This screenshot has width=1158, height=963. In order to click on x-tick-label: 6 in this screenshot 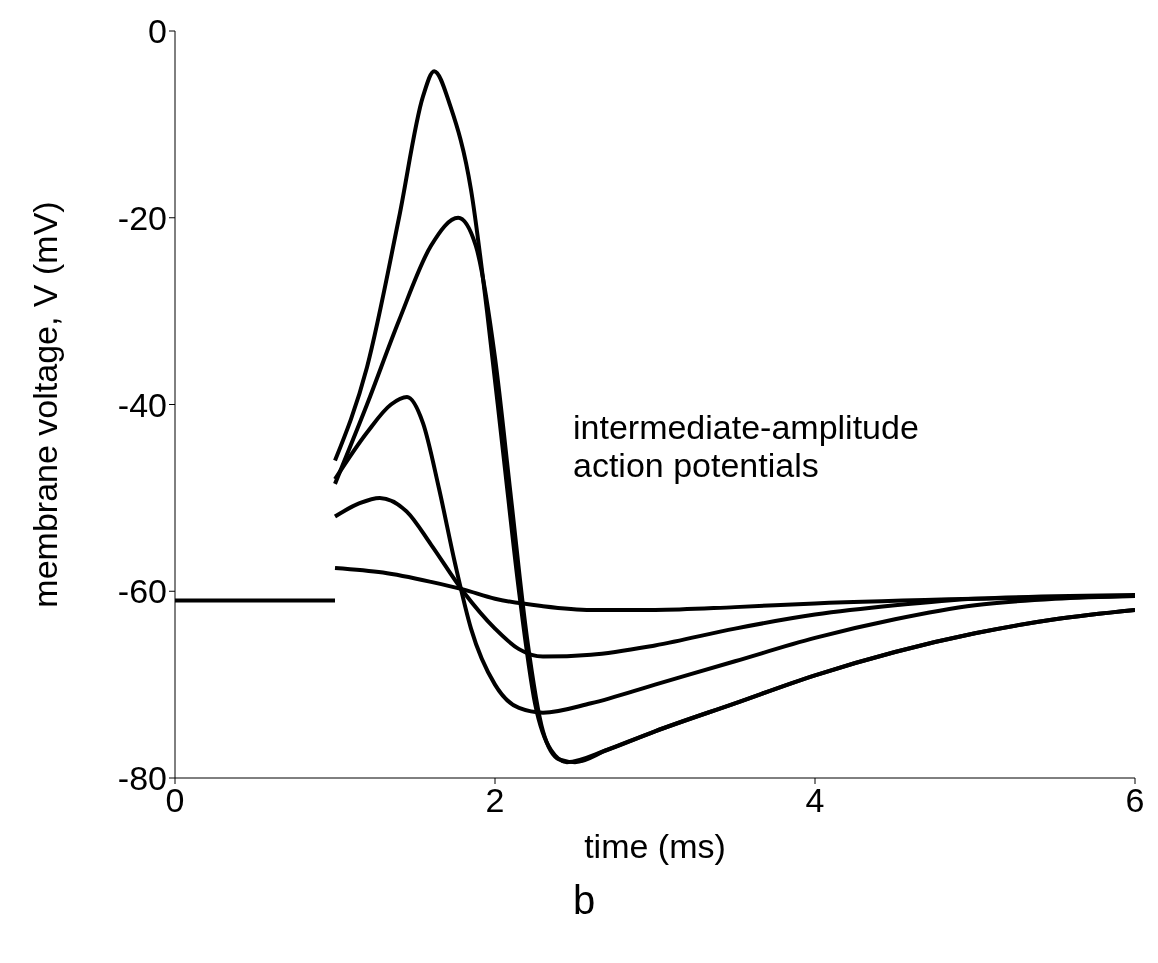, I will do `click(1135, 800)`.